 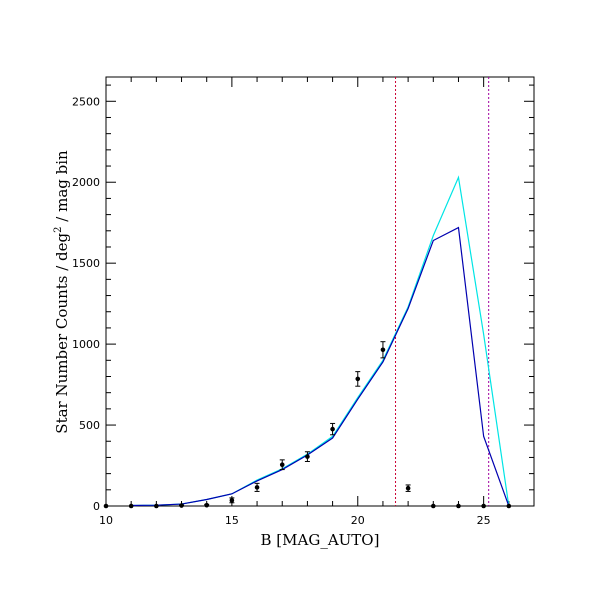 I want to click on y-tick-label: 2500, so click(x=86, y=101).